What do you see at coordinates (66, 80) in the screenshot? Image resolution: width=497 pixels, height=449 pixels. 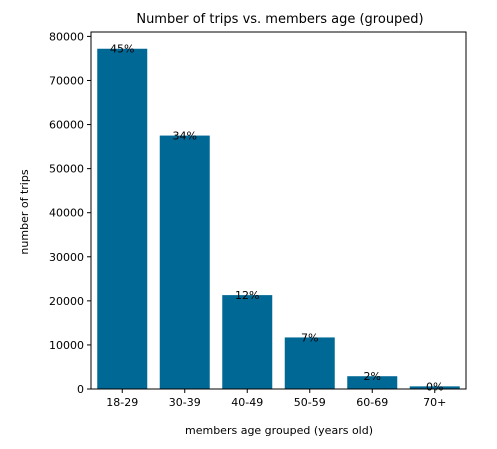 I see `y-tick-label: 70000` at bounding box center [66, 80].